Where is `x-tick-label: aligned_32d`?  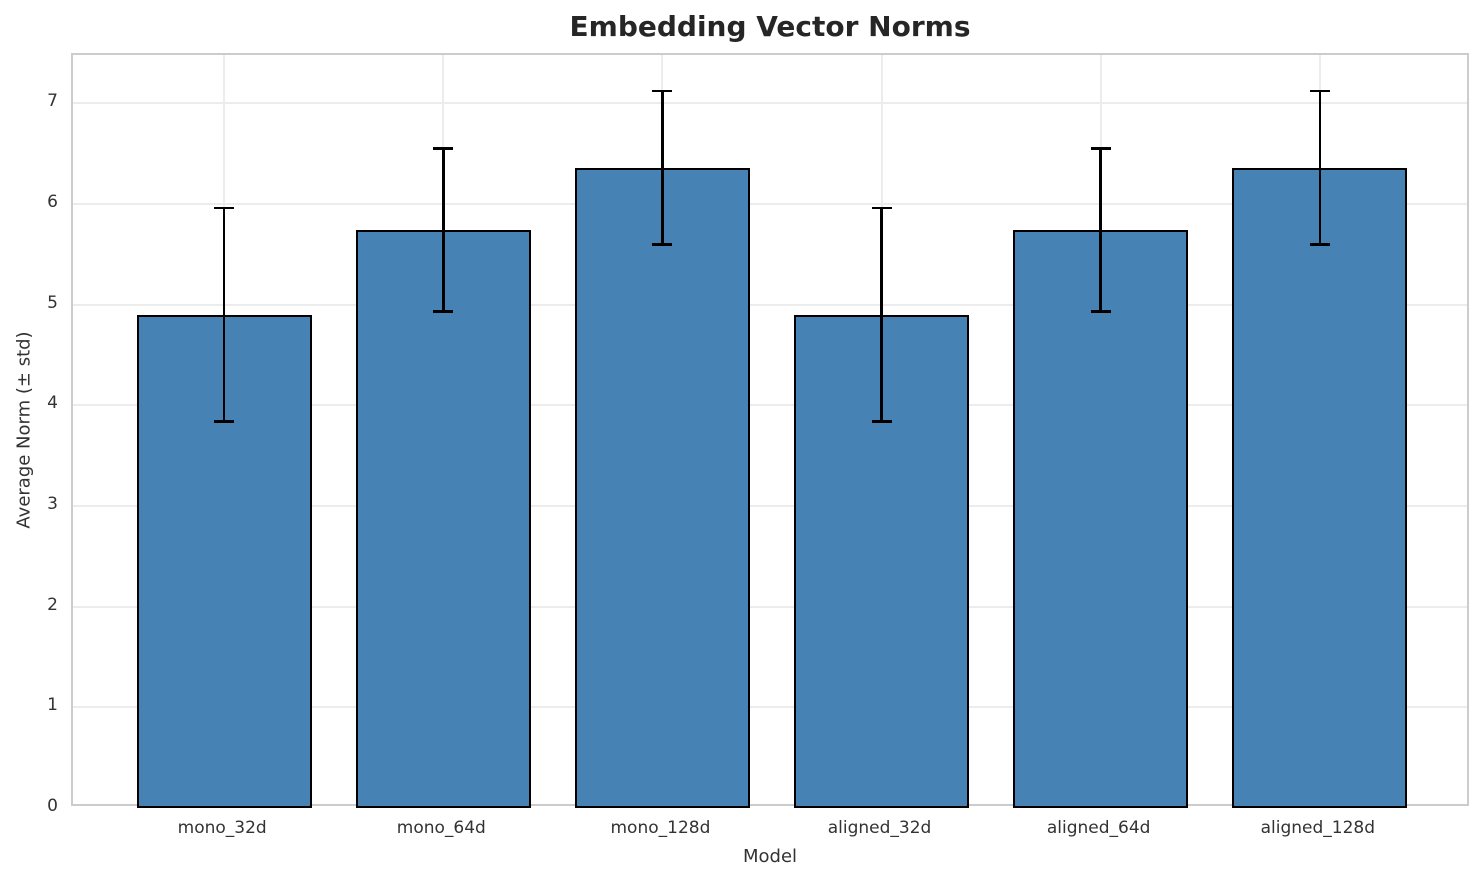
x-tick-label: aligned_32d is located at coordinates (879, 828).